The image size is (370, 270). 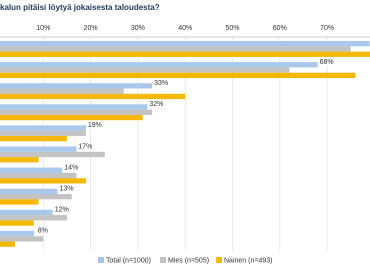 I want to click on x-tick-label: 30%, so click(x=138, y=28).